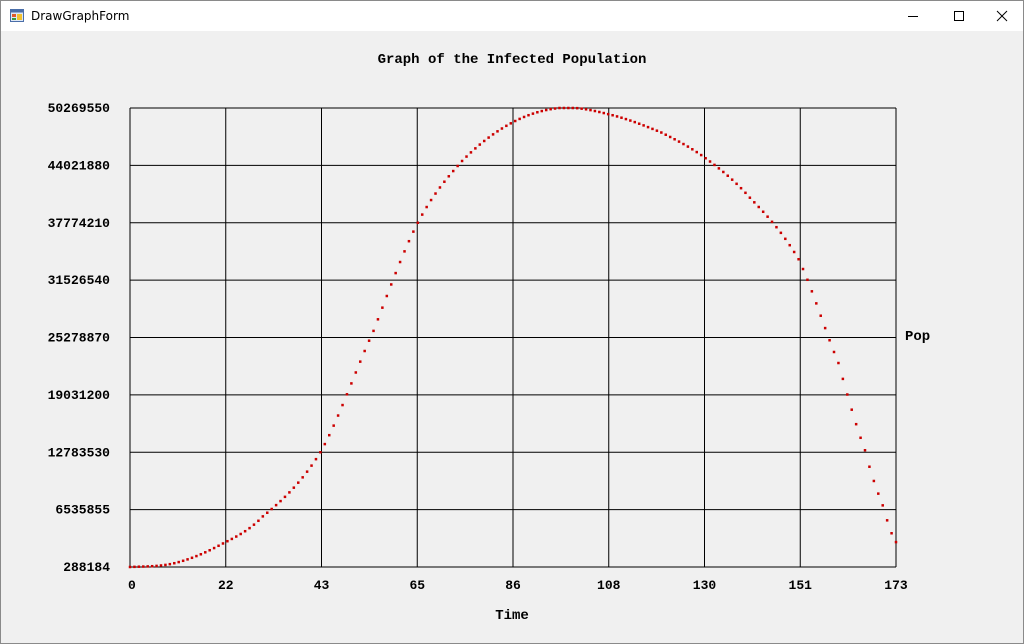  Describe the element at coordinates (417, 585) in the screenshot. I see `x-tick-label: 65` at that location.